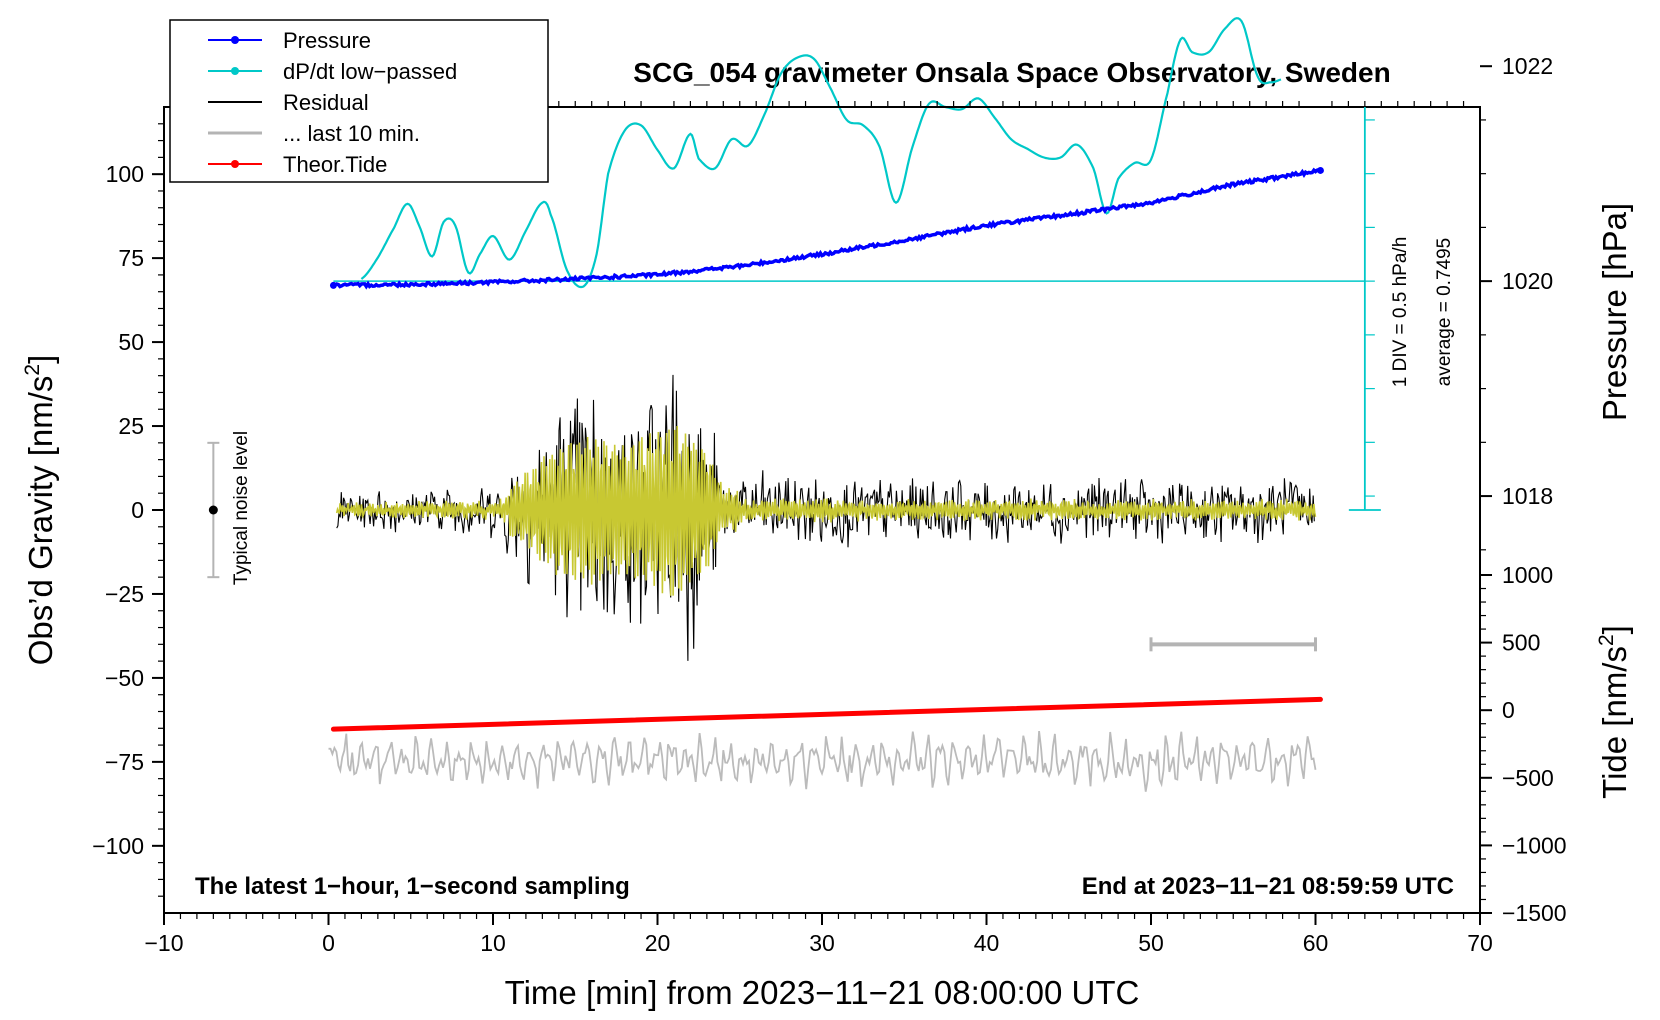 Image resolution: width=1660 pixels, height=1020 pixels. Describe the element at coordinates (351, 133) in the screenshot. I see `legend-label: ... last 10 min.` at that location.